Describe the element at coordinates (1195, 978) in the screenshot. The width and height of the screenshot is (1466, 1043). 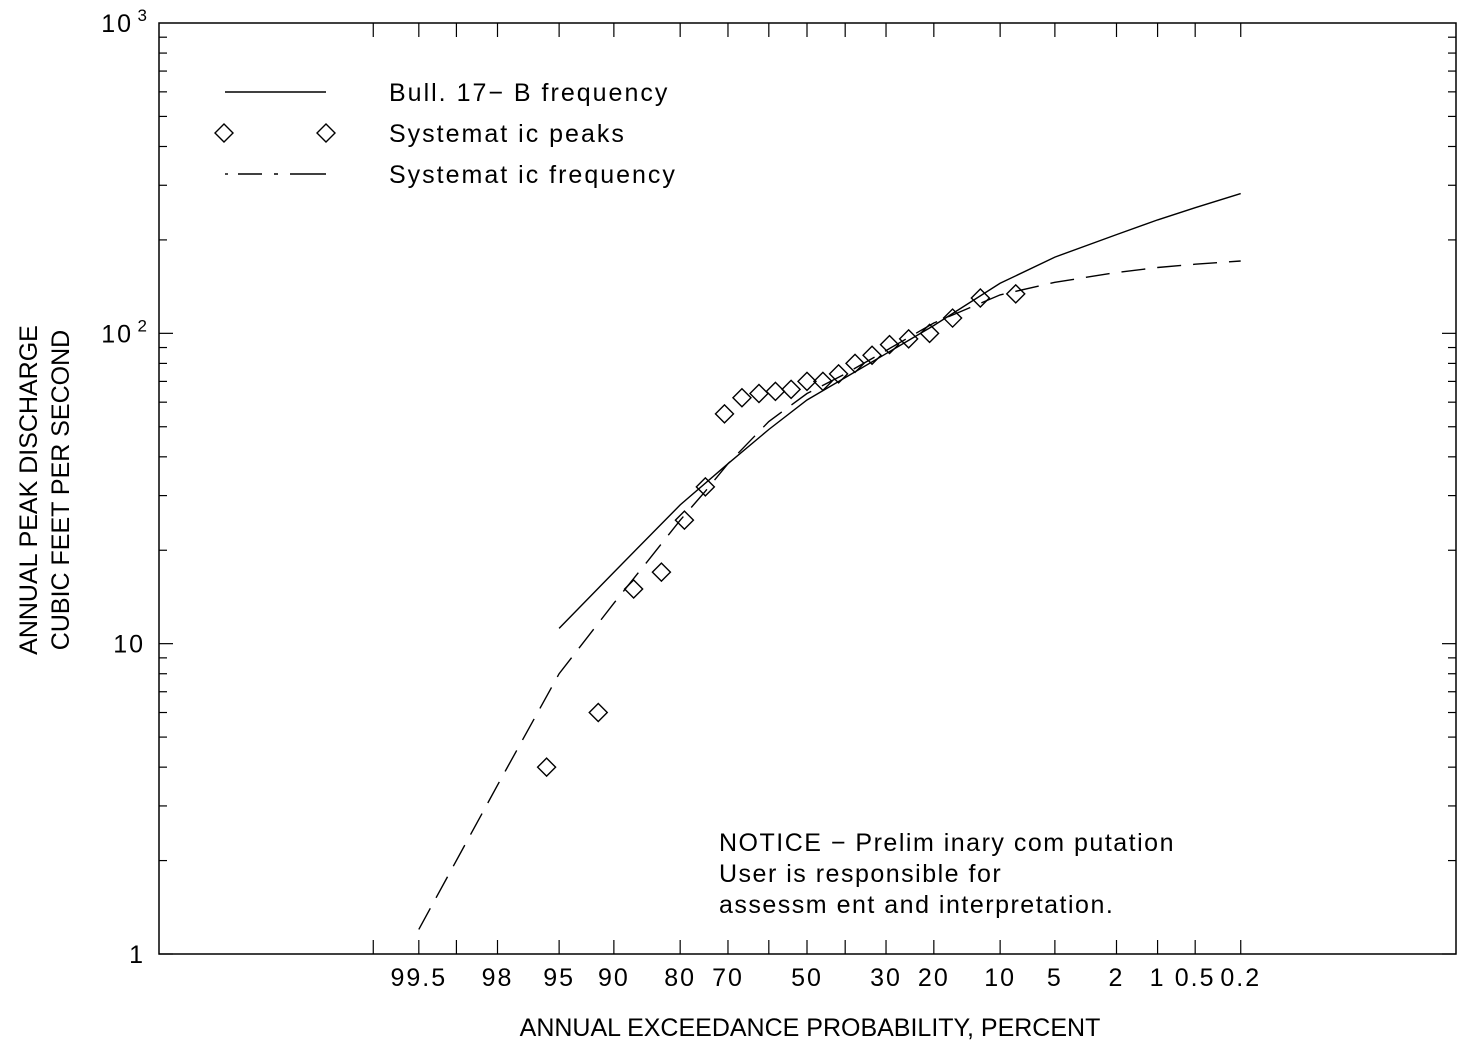
I see `x-tick-label: 0.5` at that location.